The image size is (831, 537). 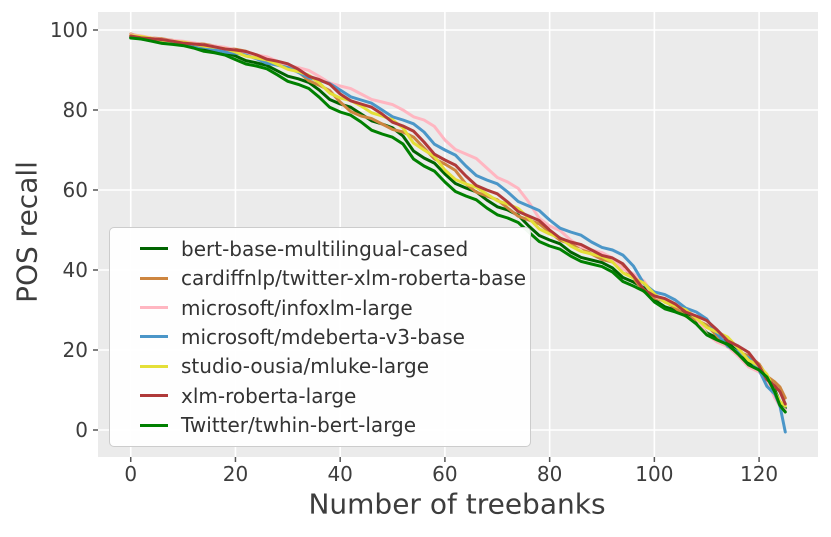 I want to click on legend-item-microsoft-mdeberta-v3-base: microsoft/mdeberta-v3-base, so click(x=320, y=337).